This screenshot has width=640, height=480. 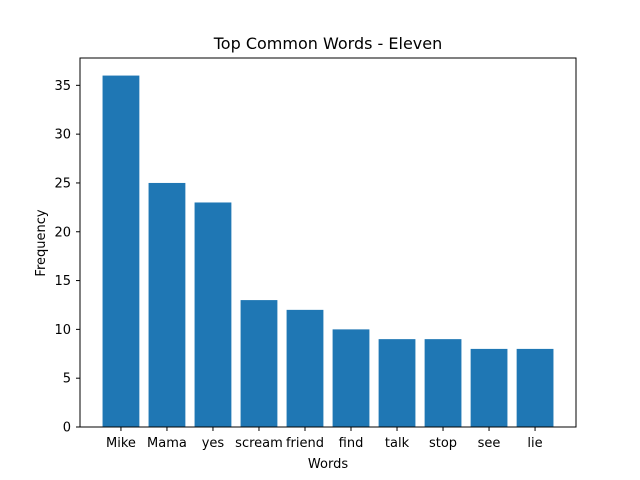 What do you see at coordinates (121, 251) in the screenshot?
I see `bar-mike` at bounding box center [121, 251].